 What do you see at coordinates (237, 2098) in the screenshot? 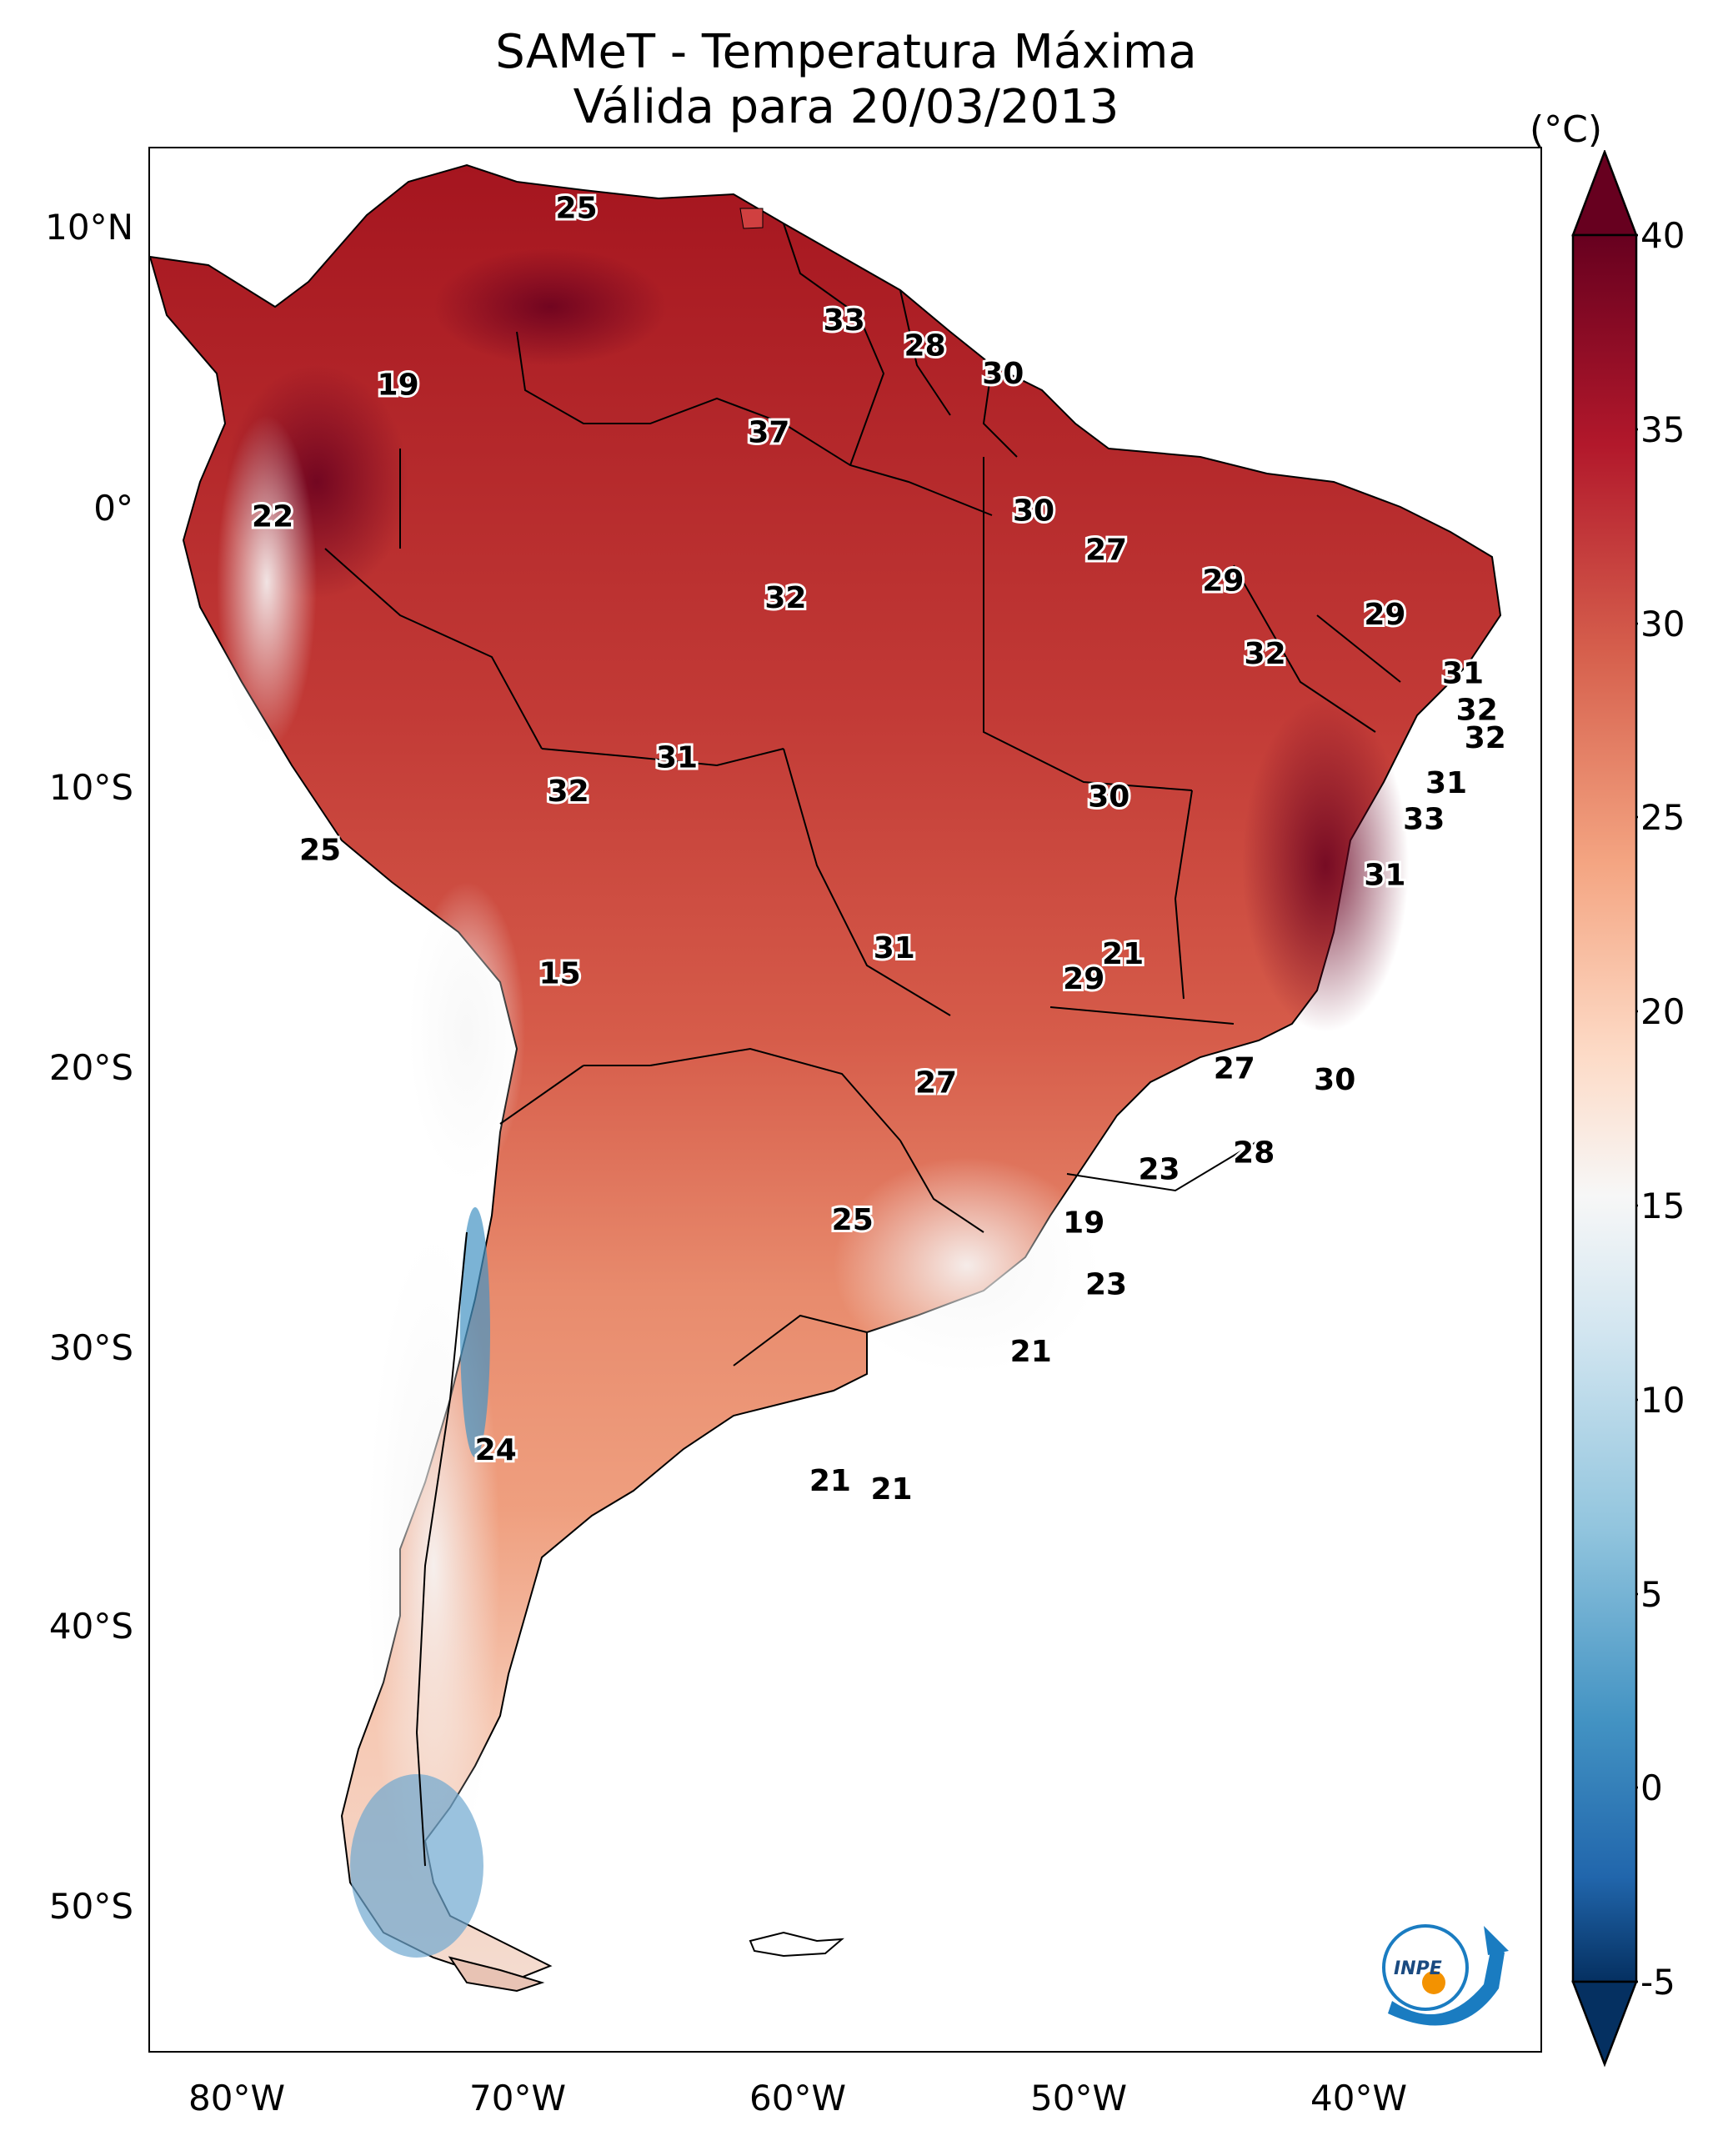
I see `x-tick-label: 80°W` at bounding box center [237, 2098].